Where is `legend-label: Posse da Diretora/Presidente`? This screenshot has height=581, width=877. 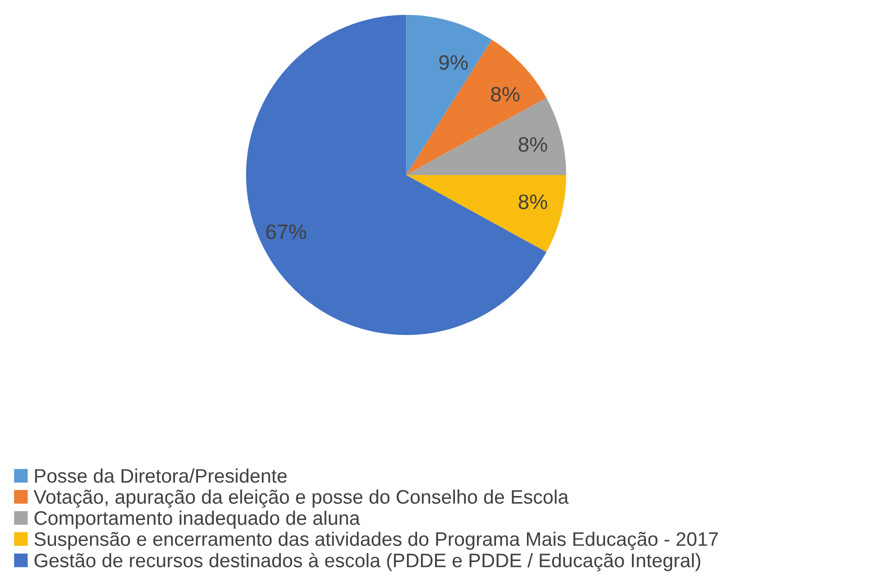 legend-label: Posse da Diretora/Presidente is located at coordinates (161, 475).